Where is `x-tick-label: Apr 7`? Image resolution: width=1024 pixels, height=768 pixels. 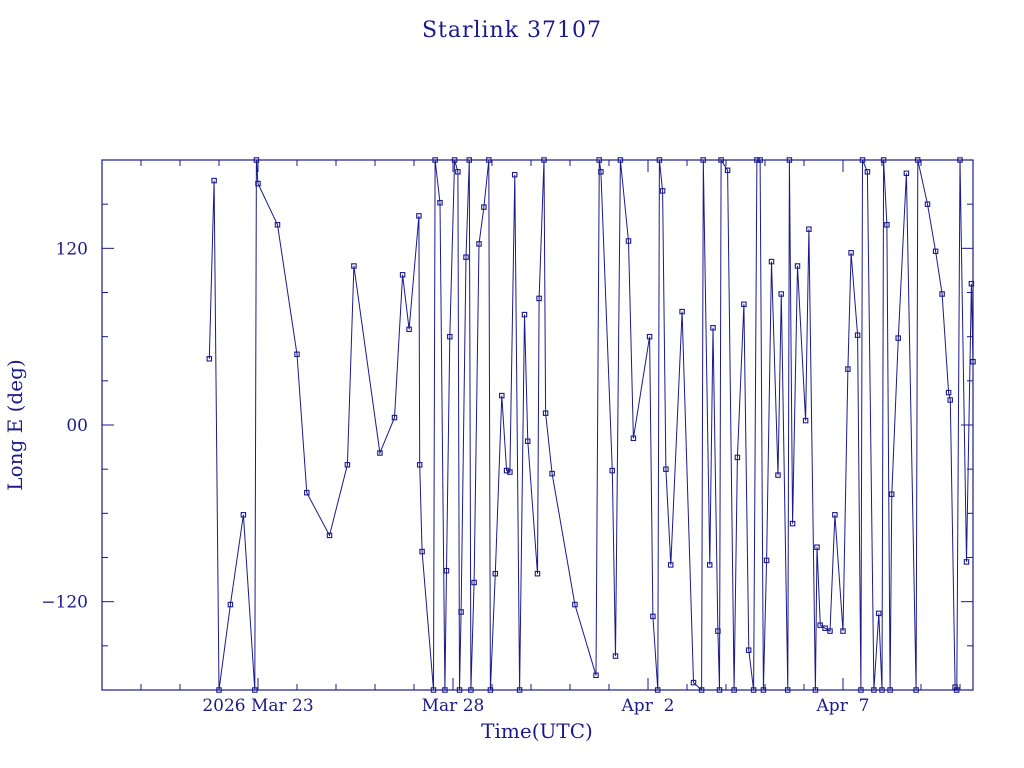 x-tick-label: Apr 7 is located at coordinates (843, 706).